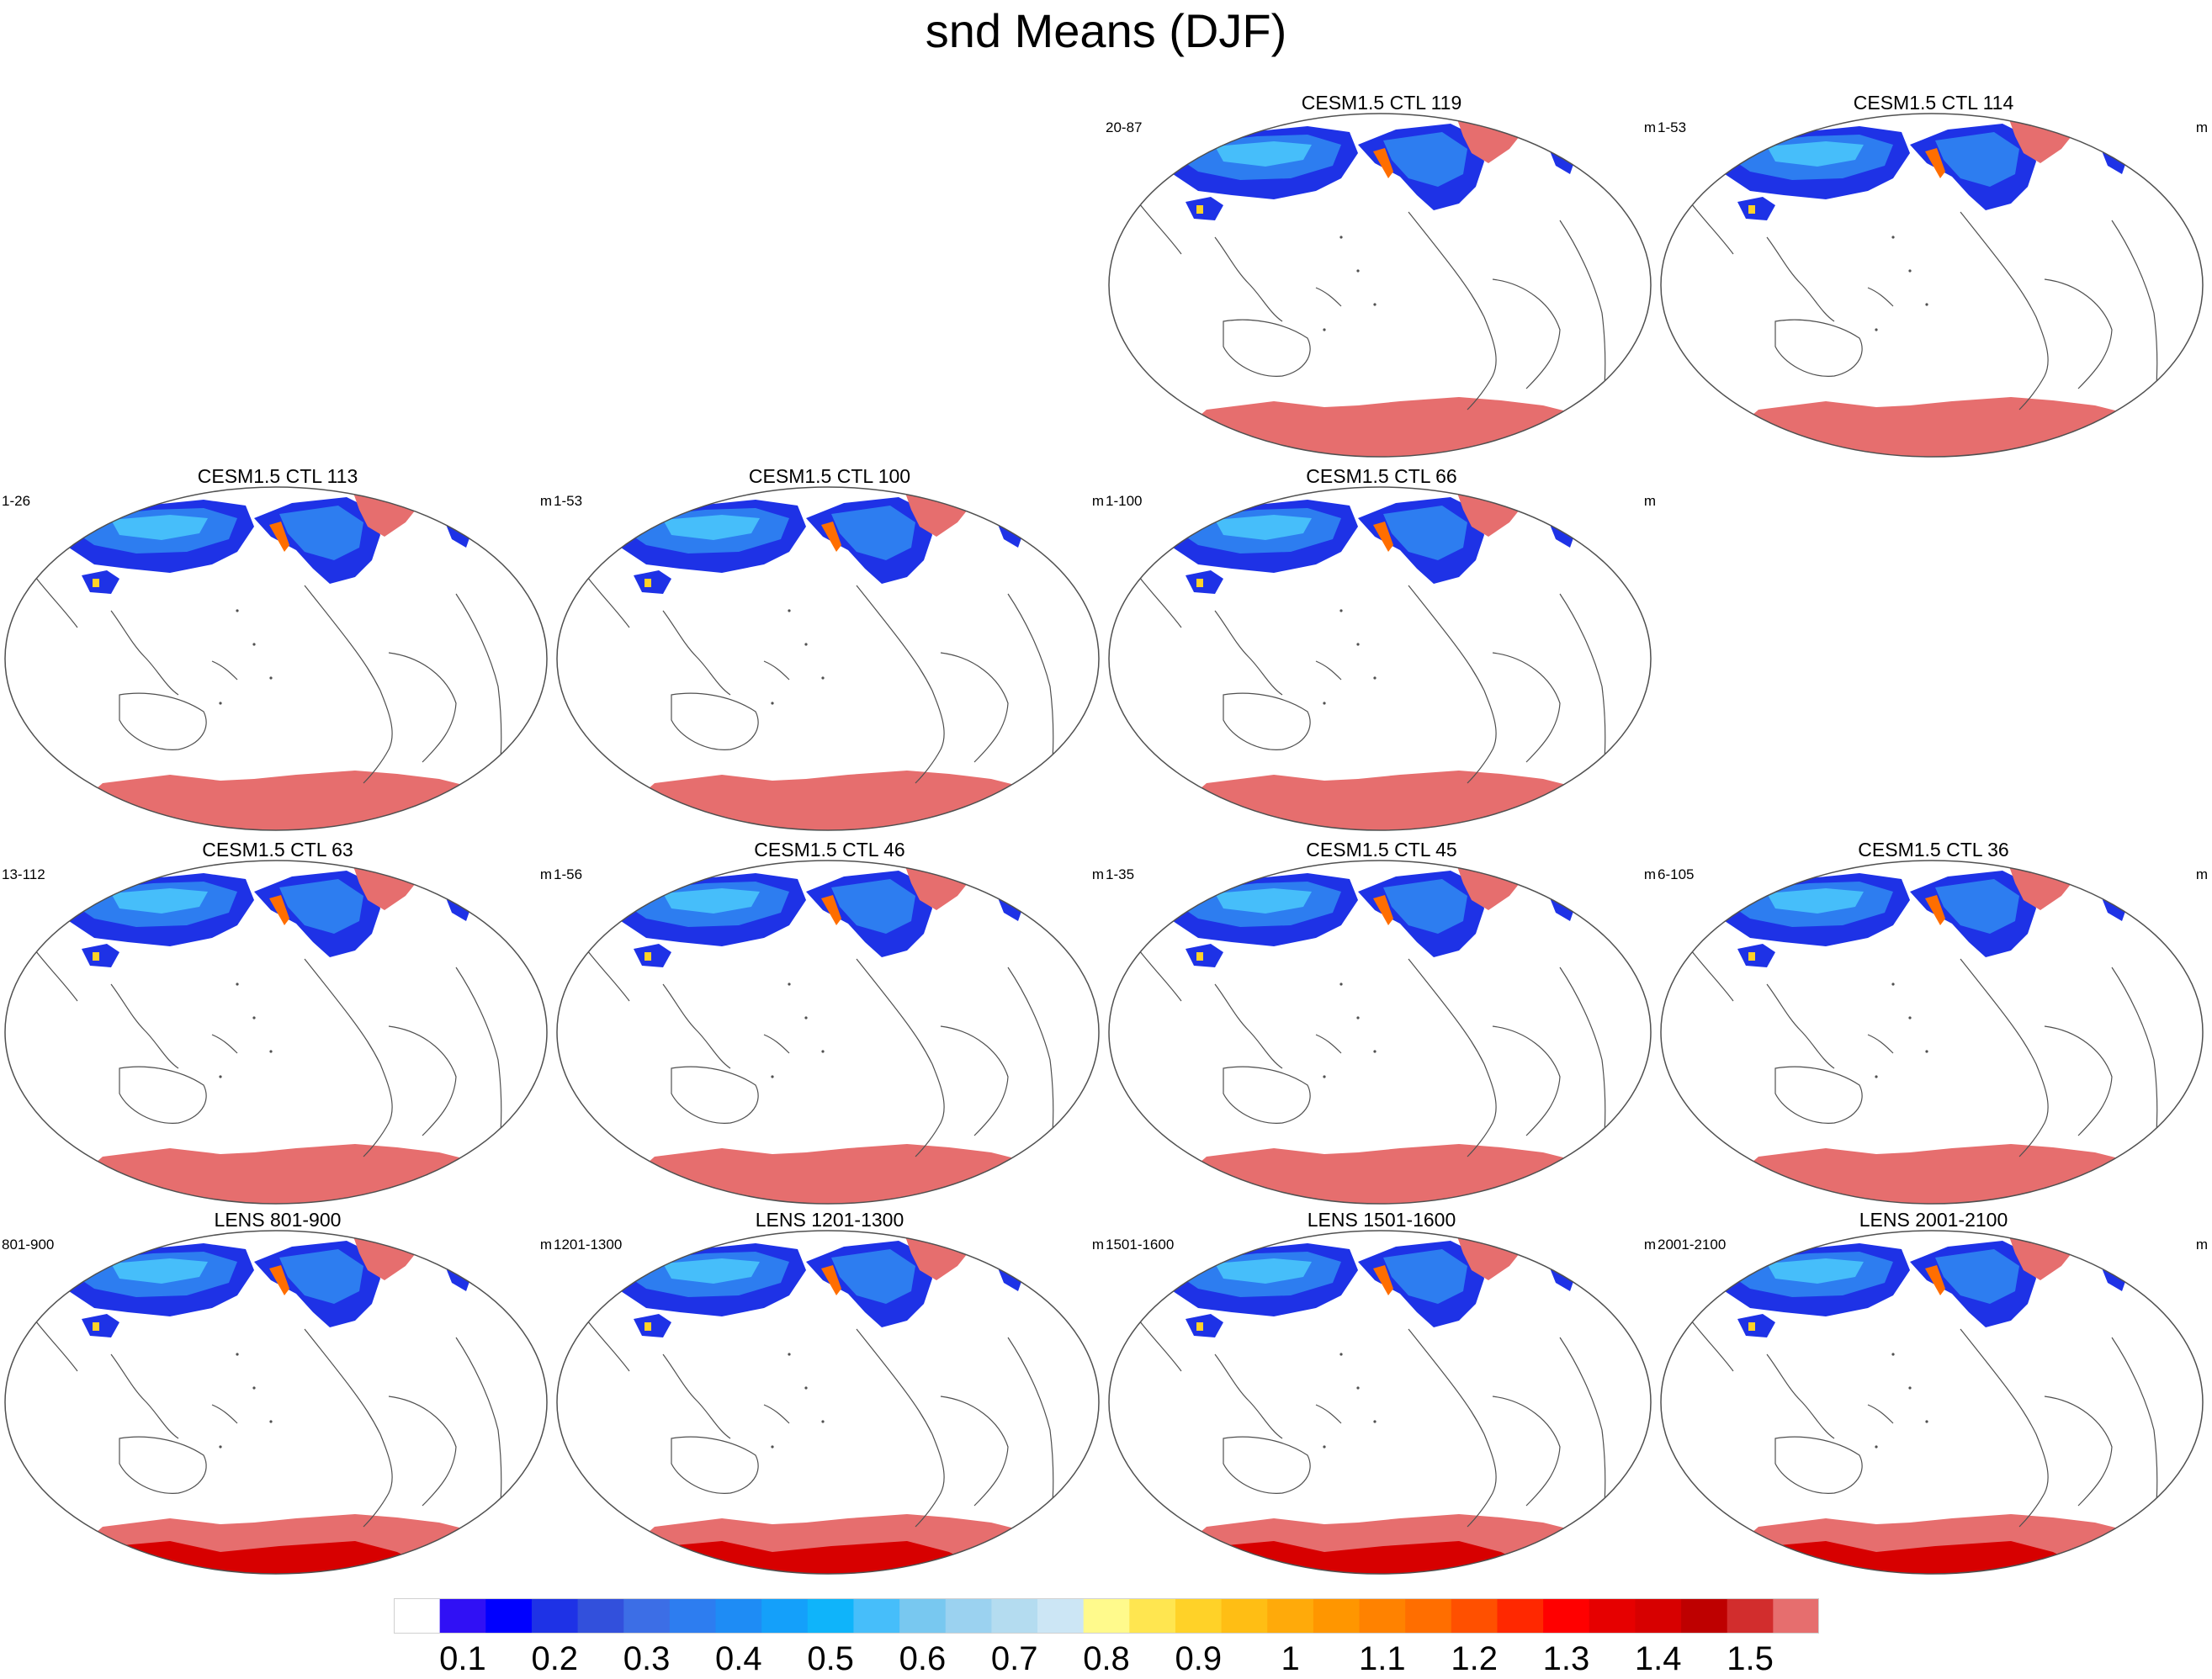 This screenshot has height=1679, width=2212. I want to click on panel-title: CESM1.5 CTL 46, so click(829, 850).